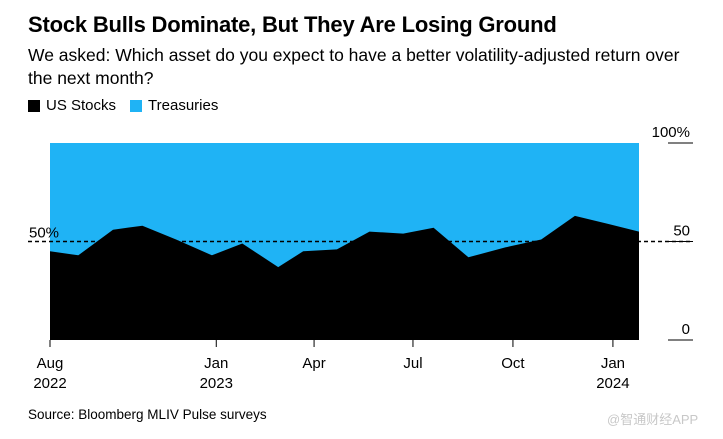 This screenshot has height=439, width=723. I want to click on x-tick-label-2: Apr, so click(313, 363).